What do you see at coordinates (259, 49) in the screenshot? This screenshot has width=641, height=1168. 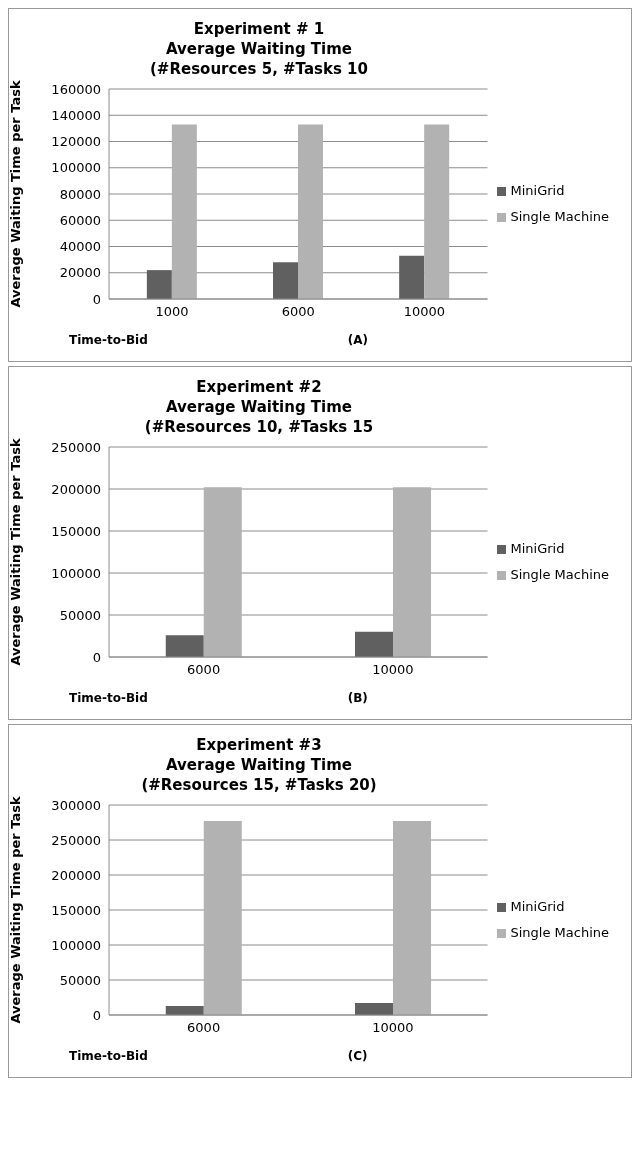 I see `chart-title: Experiment # 1 Average Waiting Time (#Resources 5, #Tasks 10` at bounding box center [259, 49].